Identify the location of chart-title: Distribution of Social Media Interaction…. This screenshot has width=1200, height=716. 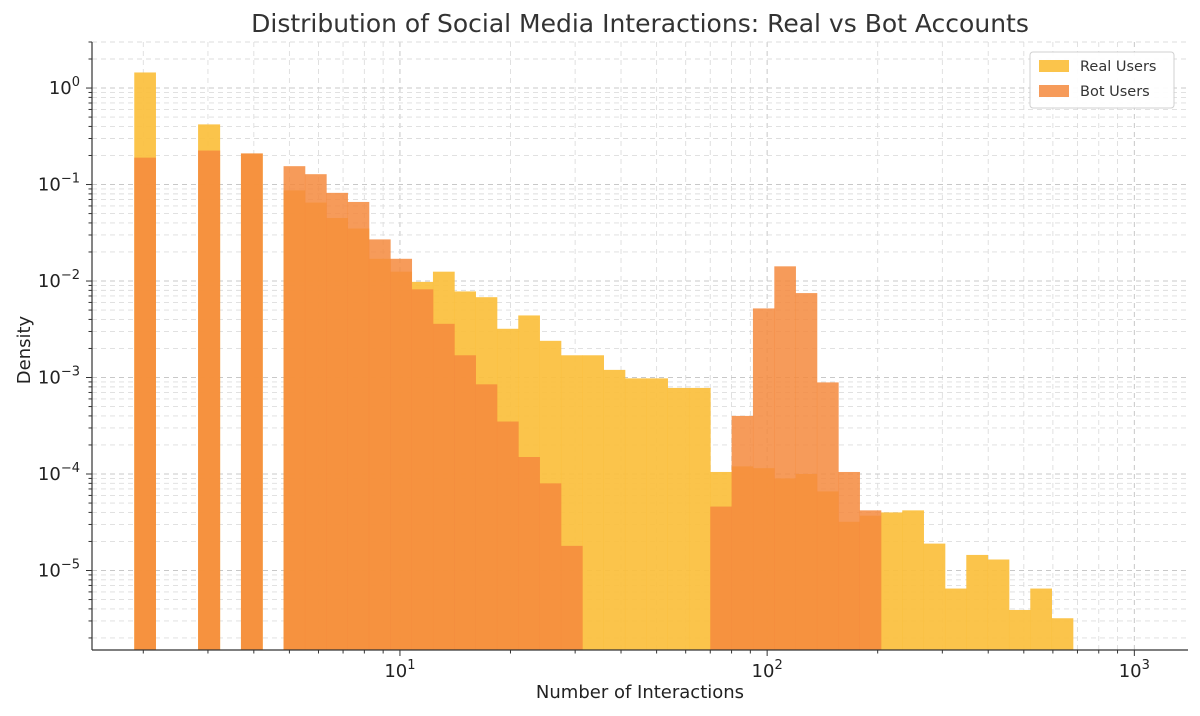
(640, 23).